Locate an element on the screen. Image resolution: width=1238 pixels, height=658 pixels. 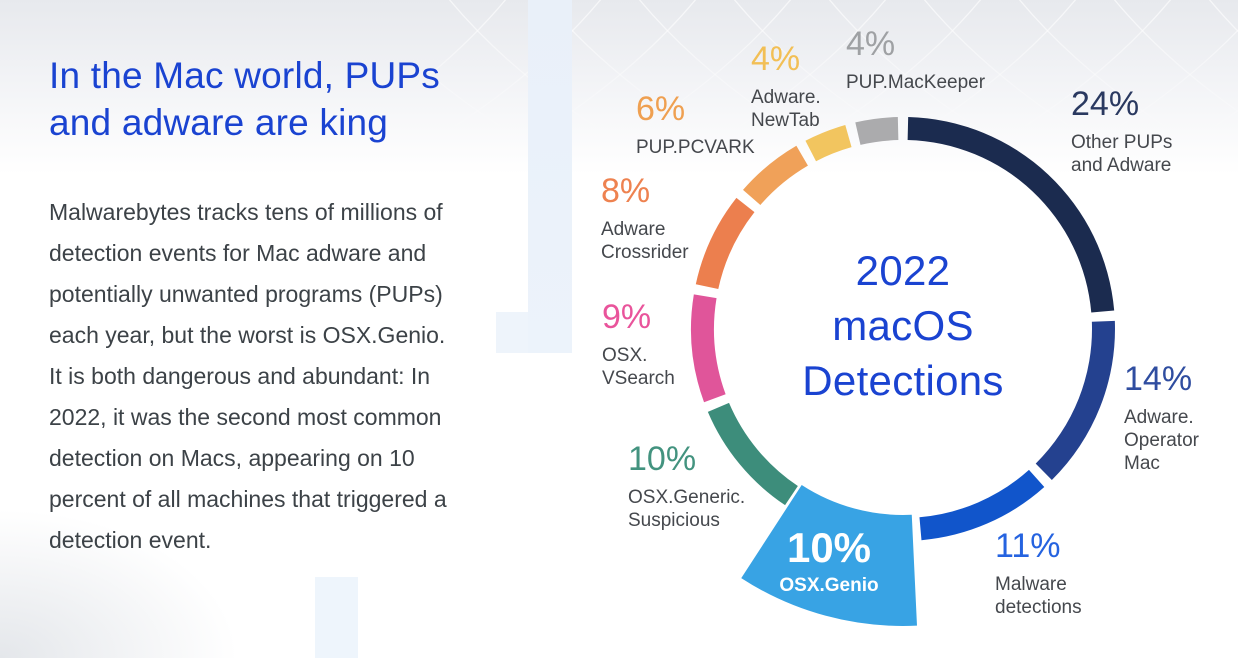
slice-name: PUP.PCVARK is located at coordinates (695, 147).